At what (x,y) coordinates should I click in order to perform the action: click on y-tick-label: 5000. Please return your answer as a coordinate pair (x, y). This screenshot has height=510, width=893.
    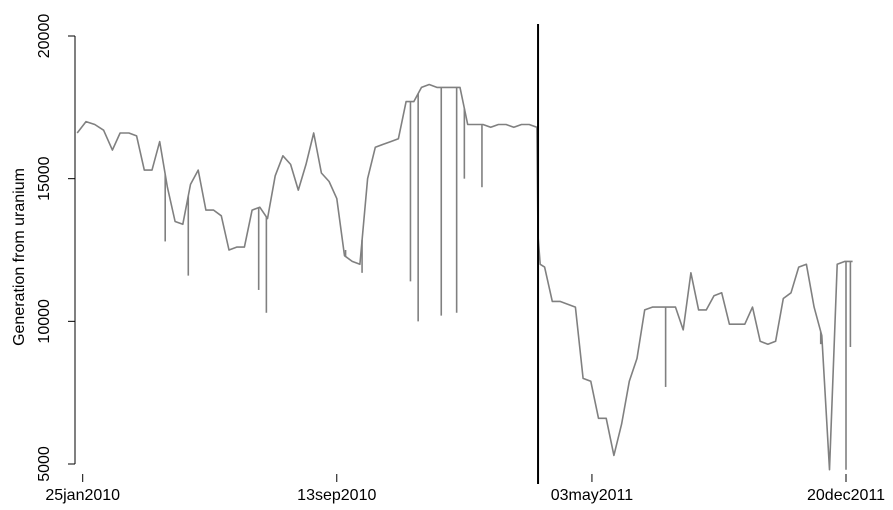
    Looking at the image, I should click on (44, 464).